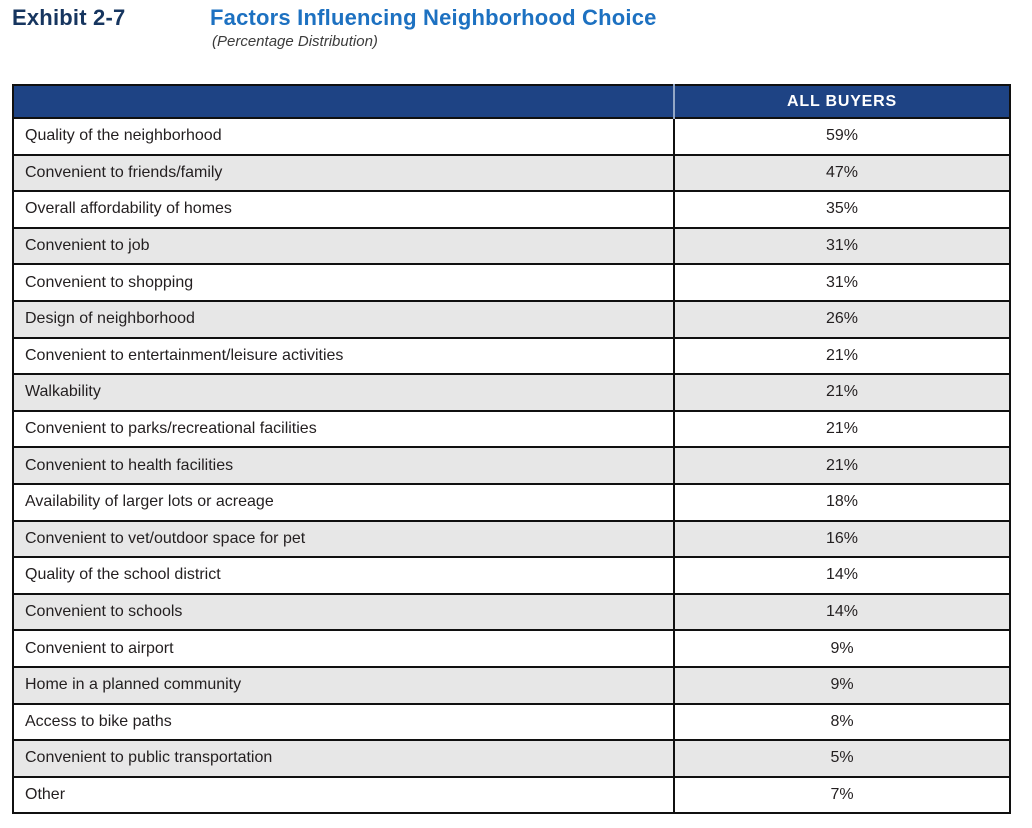  I want to click on table-row: Walkability 21%, so click(511, 392).